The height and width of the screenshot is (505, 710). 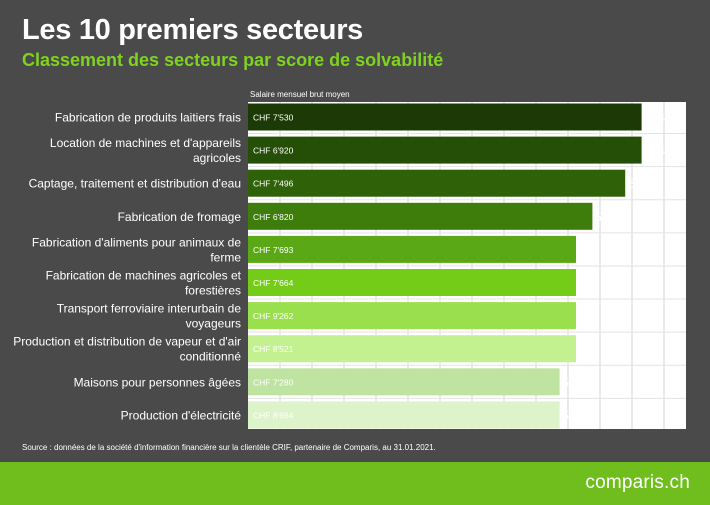 I want to click on category-label: Maisons pour personnes âgées, so click(x=157, y=382).